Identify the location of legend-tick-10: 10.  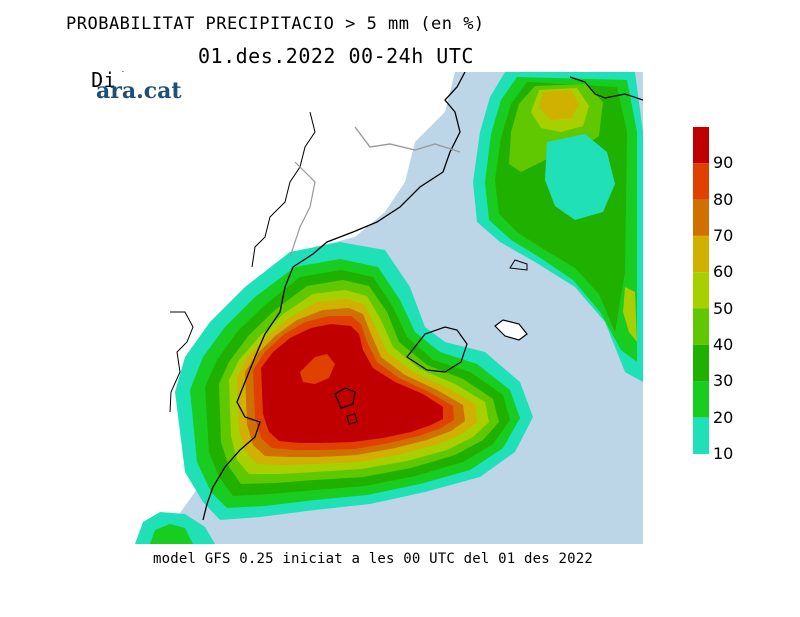
(723, 453).